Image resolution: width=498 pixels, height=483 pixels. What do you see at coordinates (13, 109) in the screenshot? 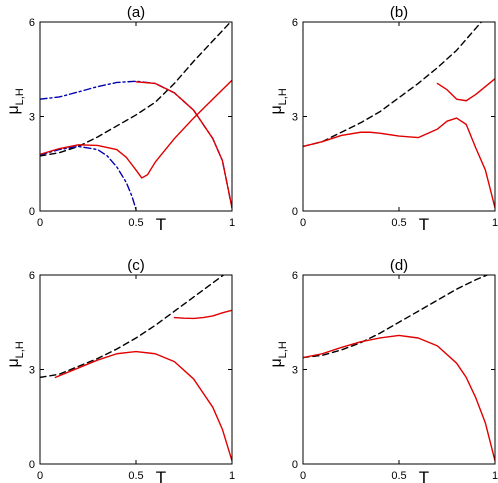
I see `panel-a-y-axis-symbol: μ` at bounding box center [13, 109].